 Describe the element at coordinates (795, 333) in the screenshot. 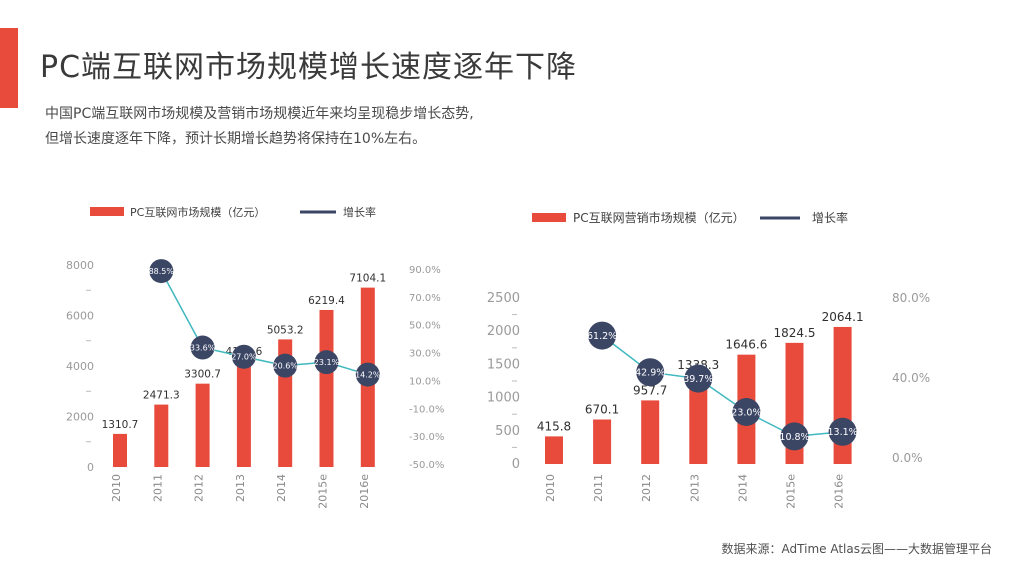

I see `bar-value-label: 1824.5` at that location.